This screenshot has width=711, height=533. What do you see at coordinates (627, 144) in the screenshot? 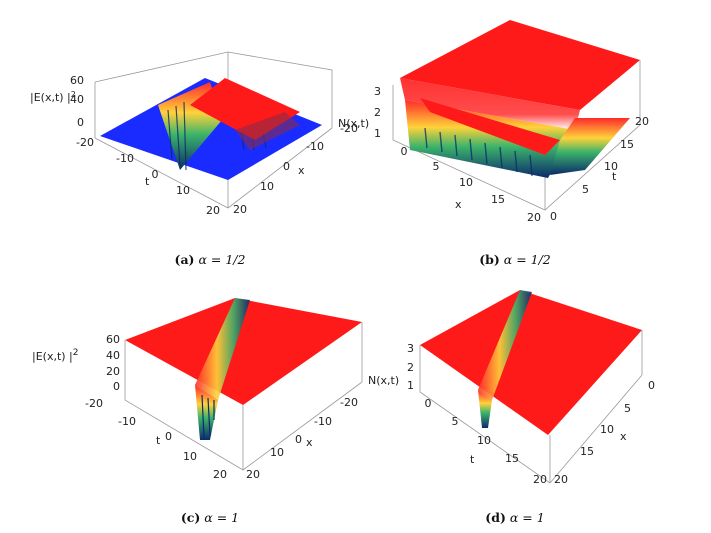
I see `panel-b-ttick-15: 15` at bounding box center [627, 144].